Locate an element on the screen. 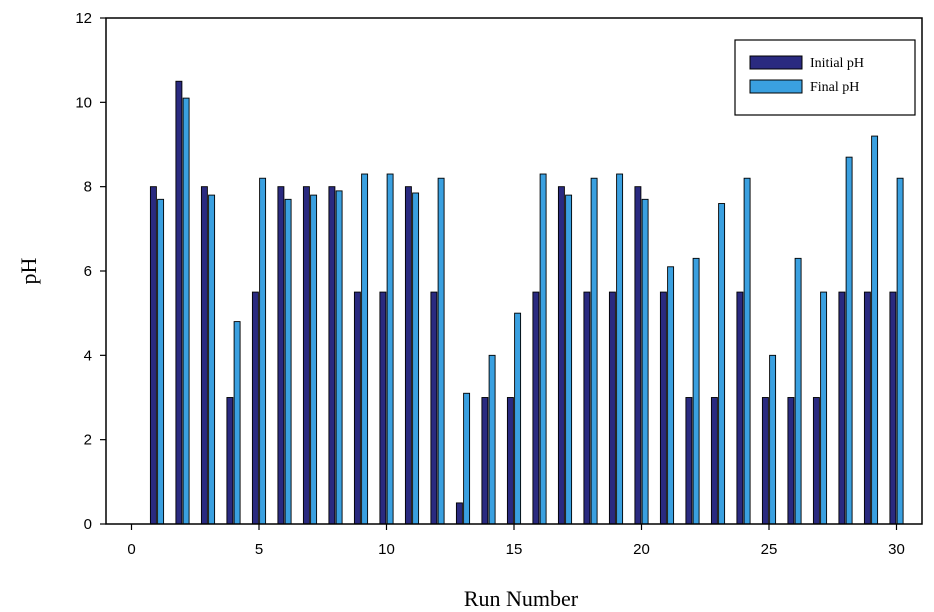  y-tick-label: 2 is located at coordinates (88, 440).